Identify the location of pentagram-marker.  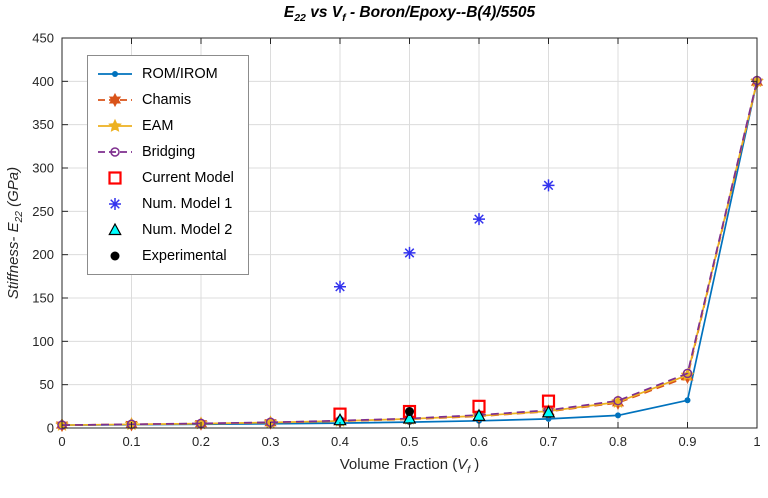
(115, 125).